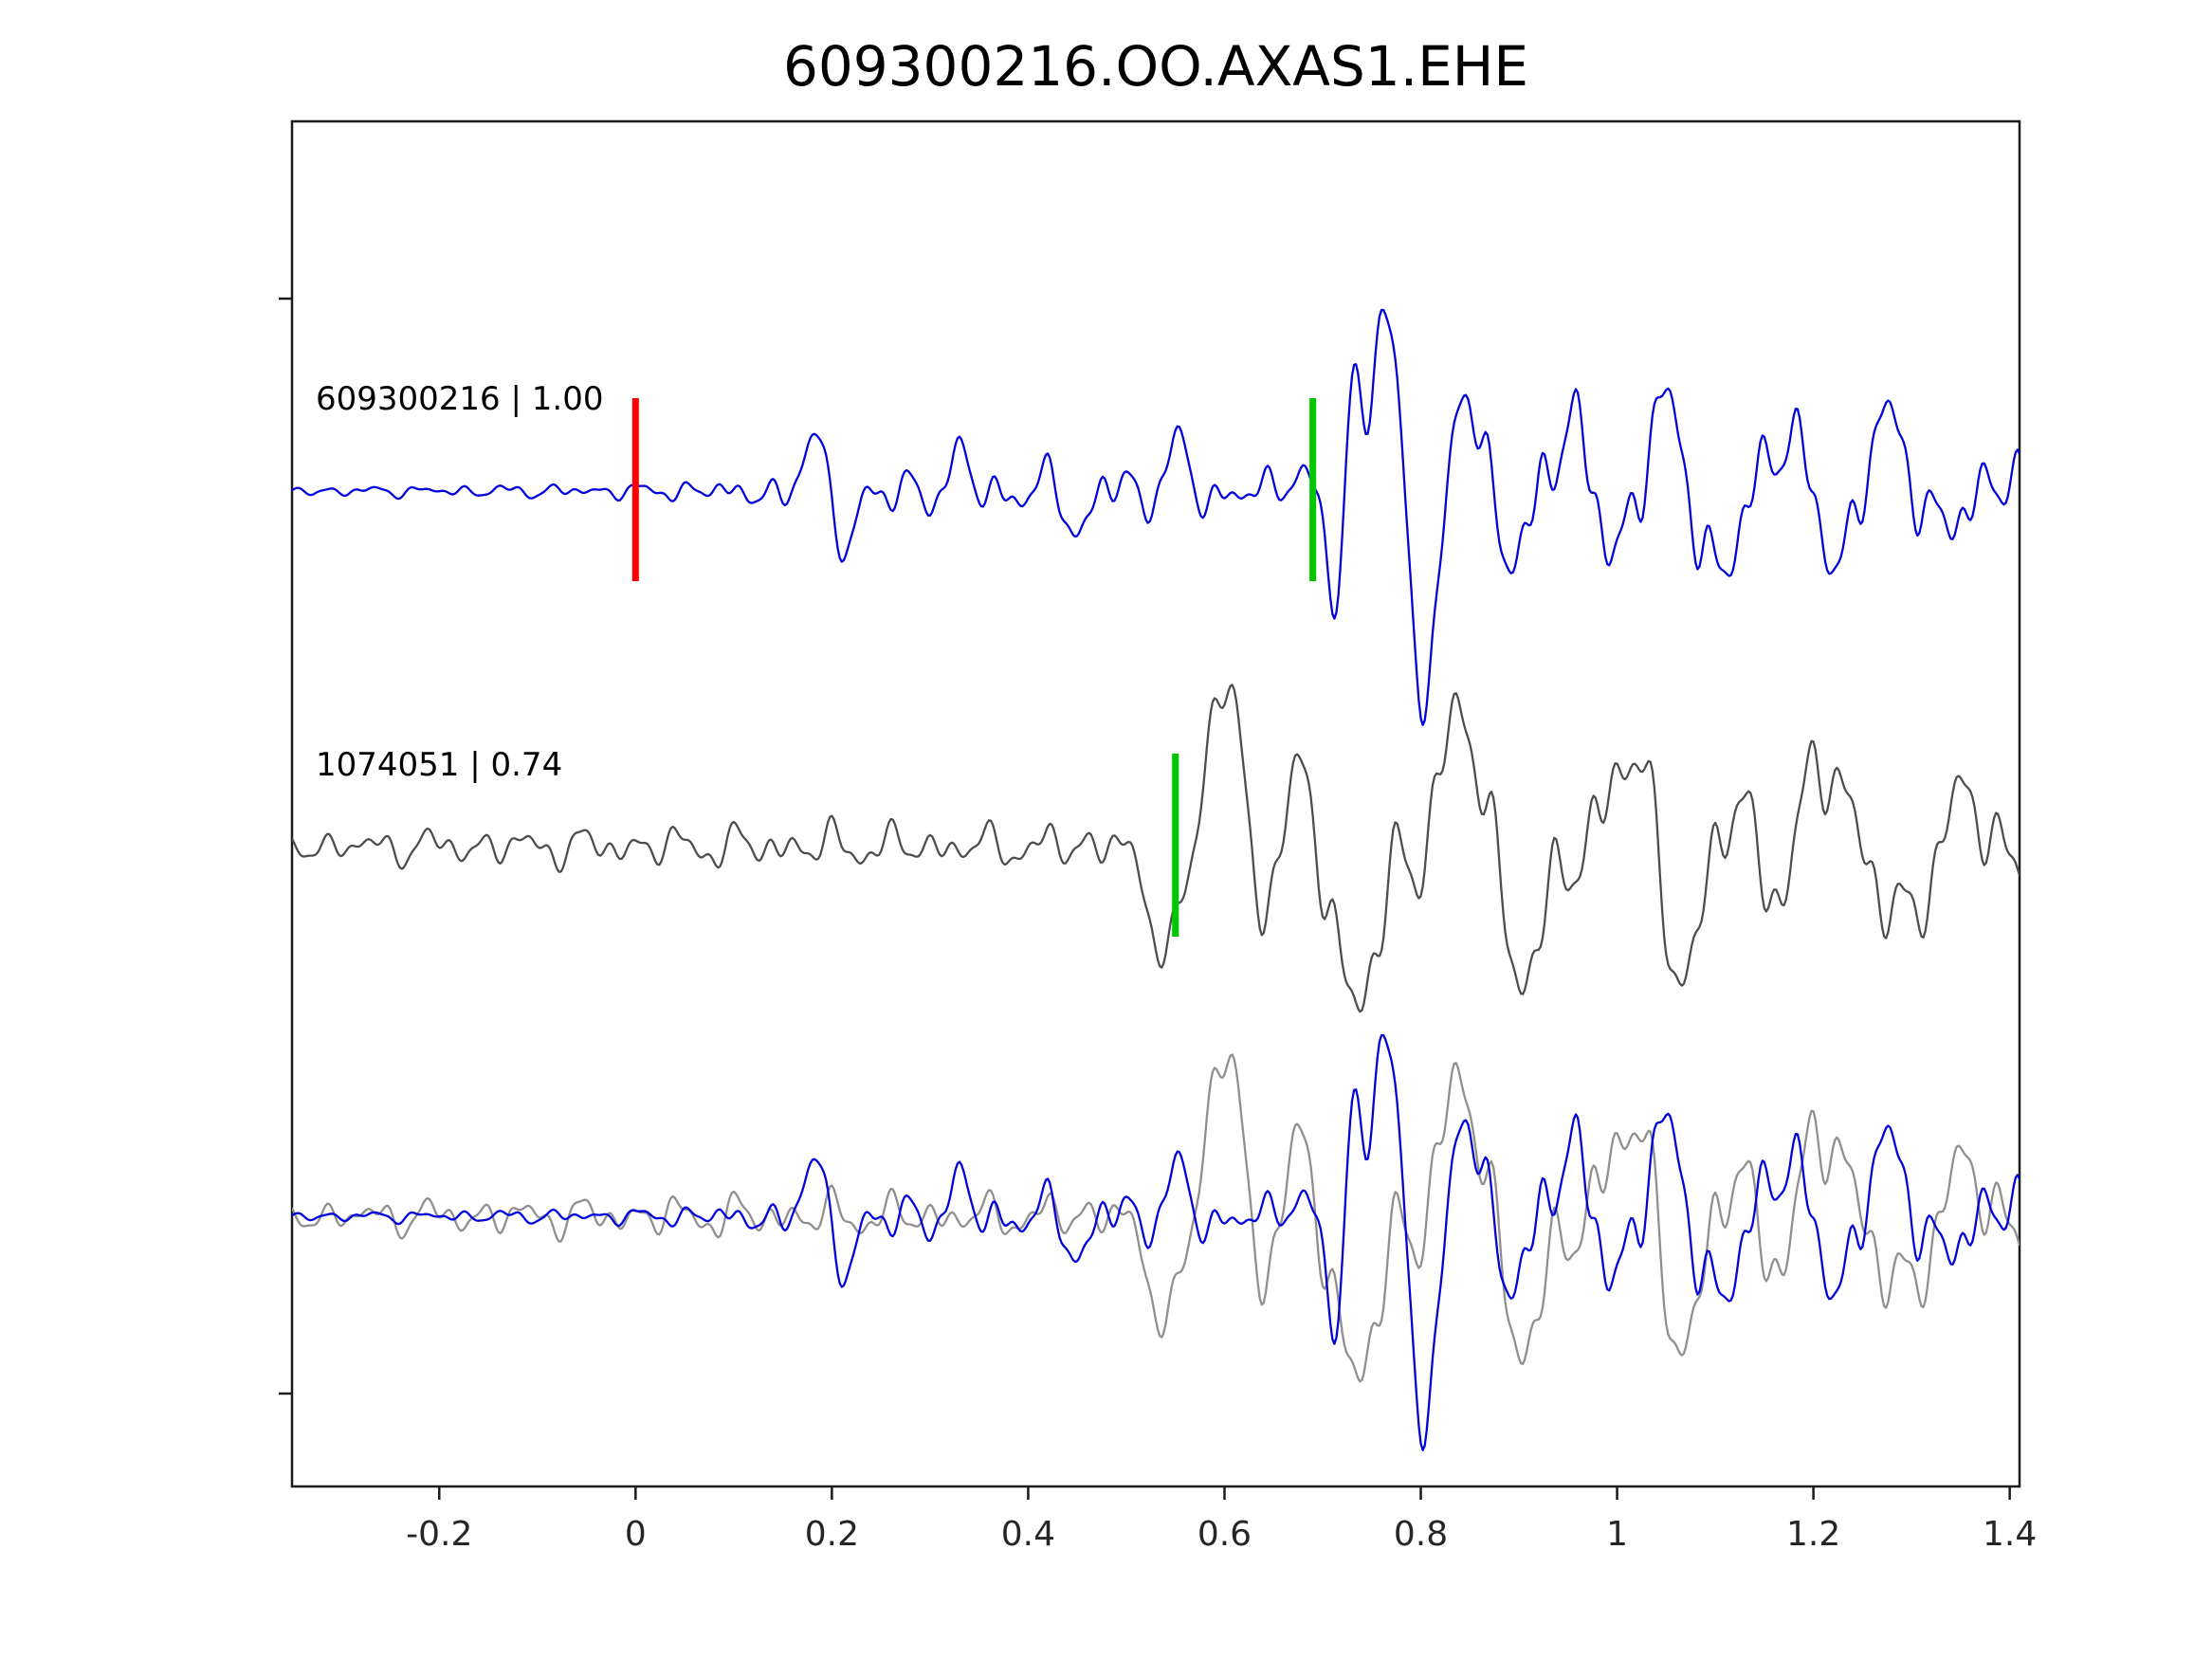  Describe the element at coordinates (1813, 1534) in the screenshot. I see `x-tick-label: 1.2` at that location.